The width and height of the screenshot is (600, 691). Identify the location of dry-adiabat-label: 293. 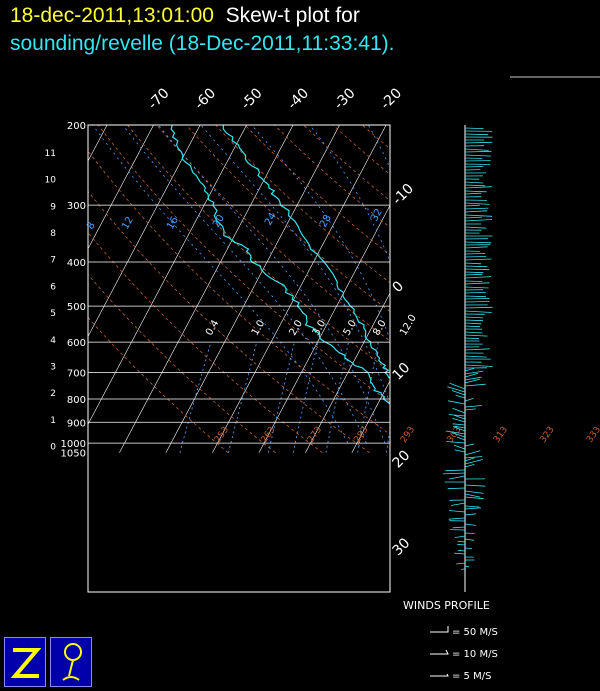
(408, 435).